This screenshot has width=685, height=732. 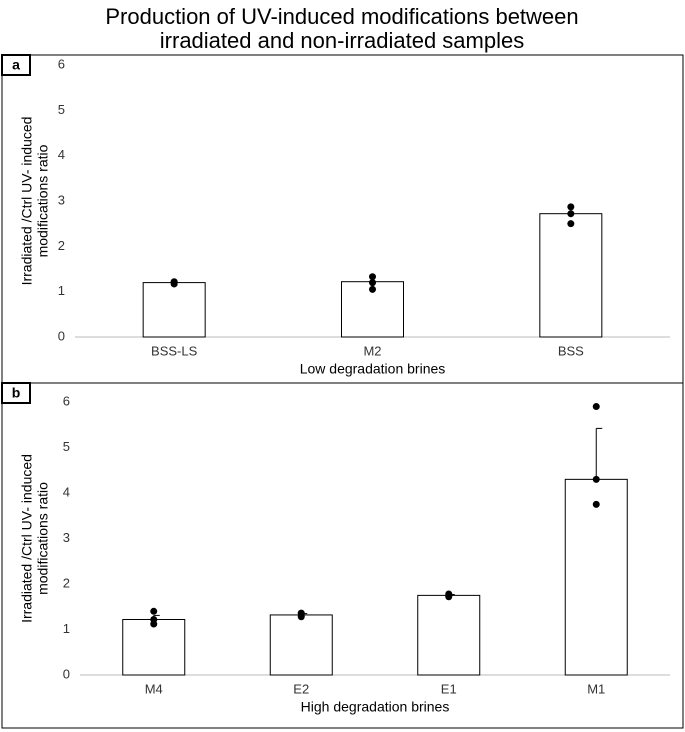 I want to click on x-tick-label: M4, so click(x=154, y=688).